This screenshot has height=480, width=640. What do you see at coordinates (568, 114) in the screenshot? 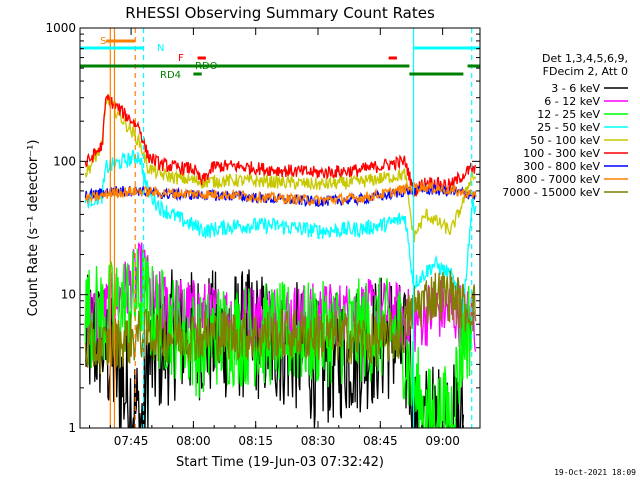
I see `legend-label-2: 12 - 25 keV` at bounding box center [568, 114].